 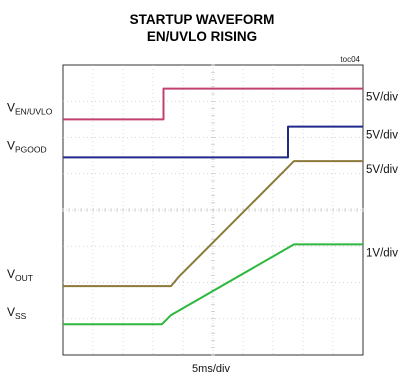 I want to click on channel-scales: 5V/div 5V/div 5V/div 1V/div, so click(x=382, y=176).